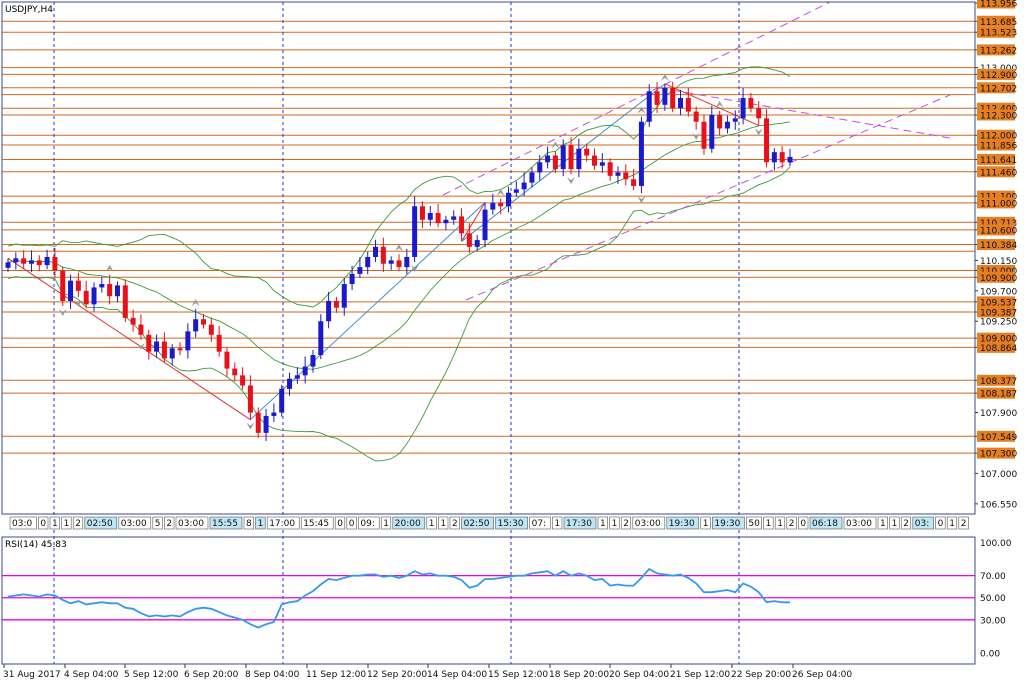 This screenshot has height=683, width=1024. Describe the element at coordinates (367, 524) in the screenshot. I see `session-tag-text: 09:` at that location.